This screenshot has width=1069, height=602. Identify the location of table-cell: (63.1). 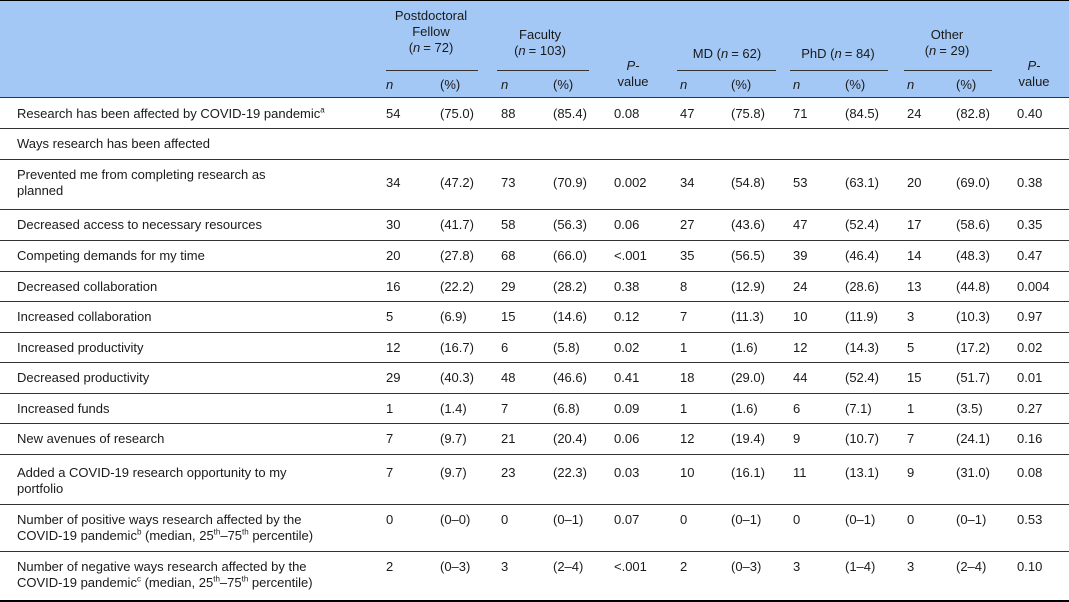
(862, 182).